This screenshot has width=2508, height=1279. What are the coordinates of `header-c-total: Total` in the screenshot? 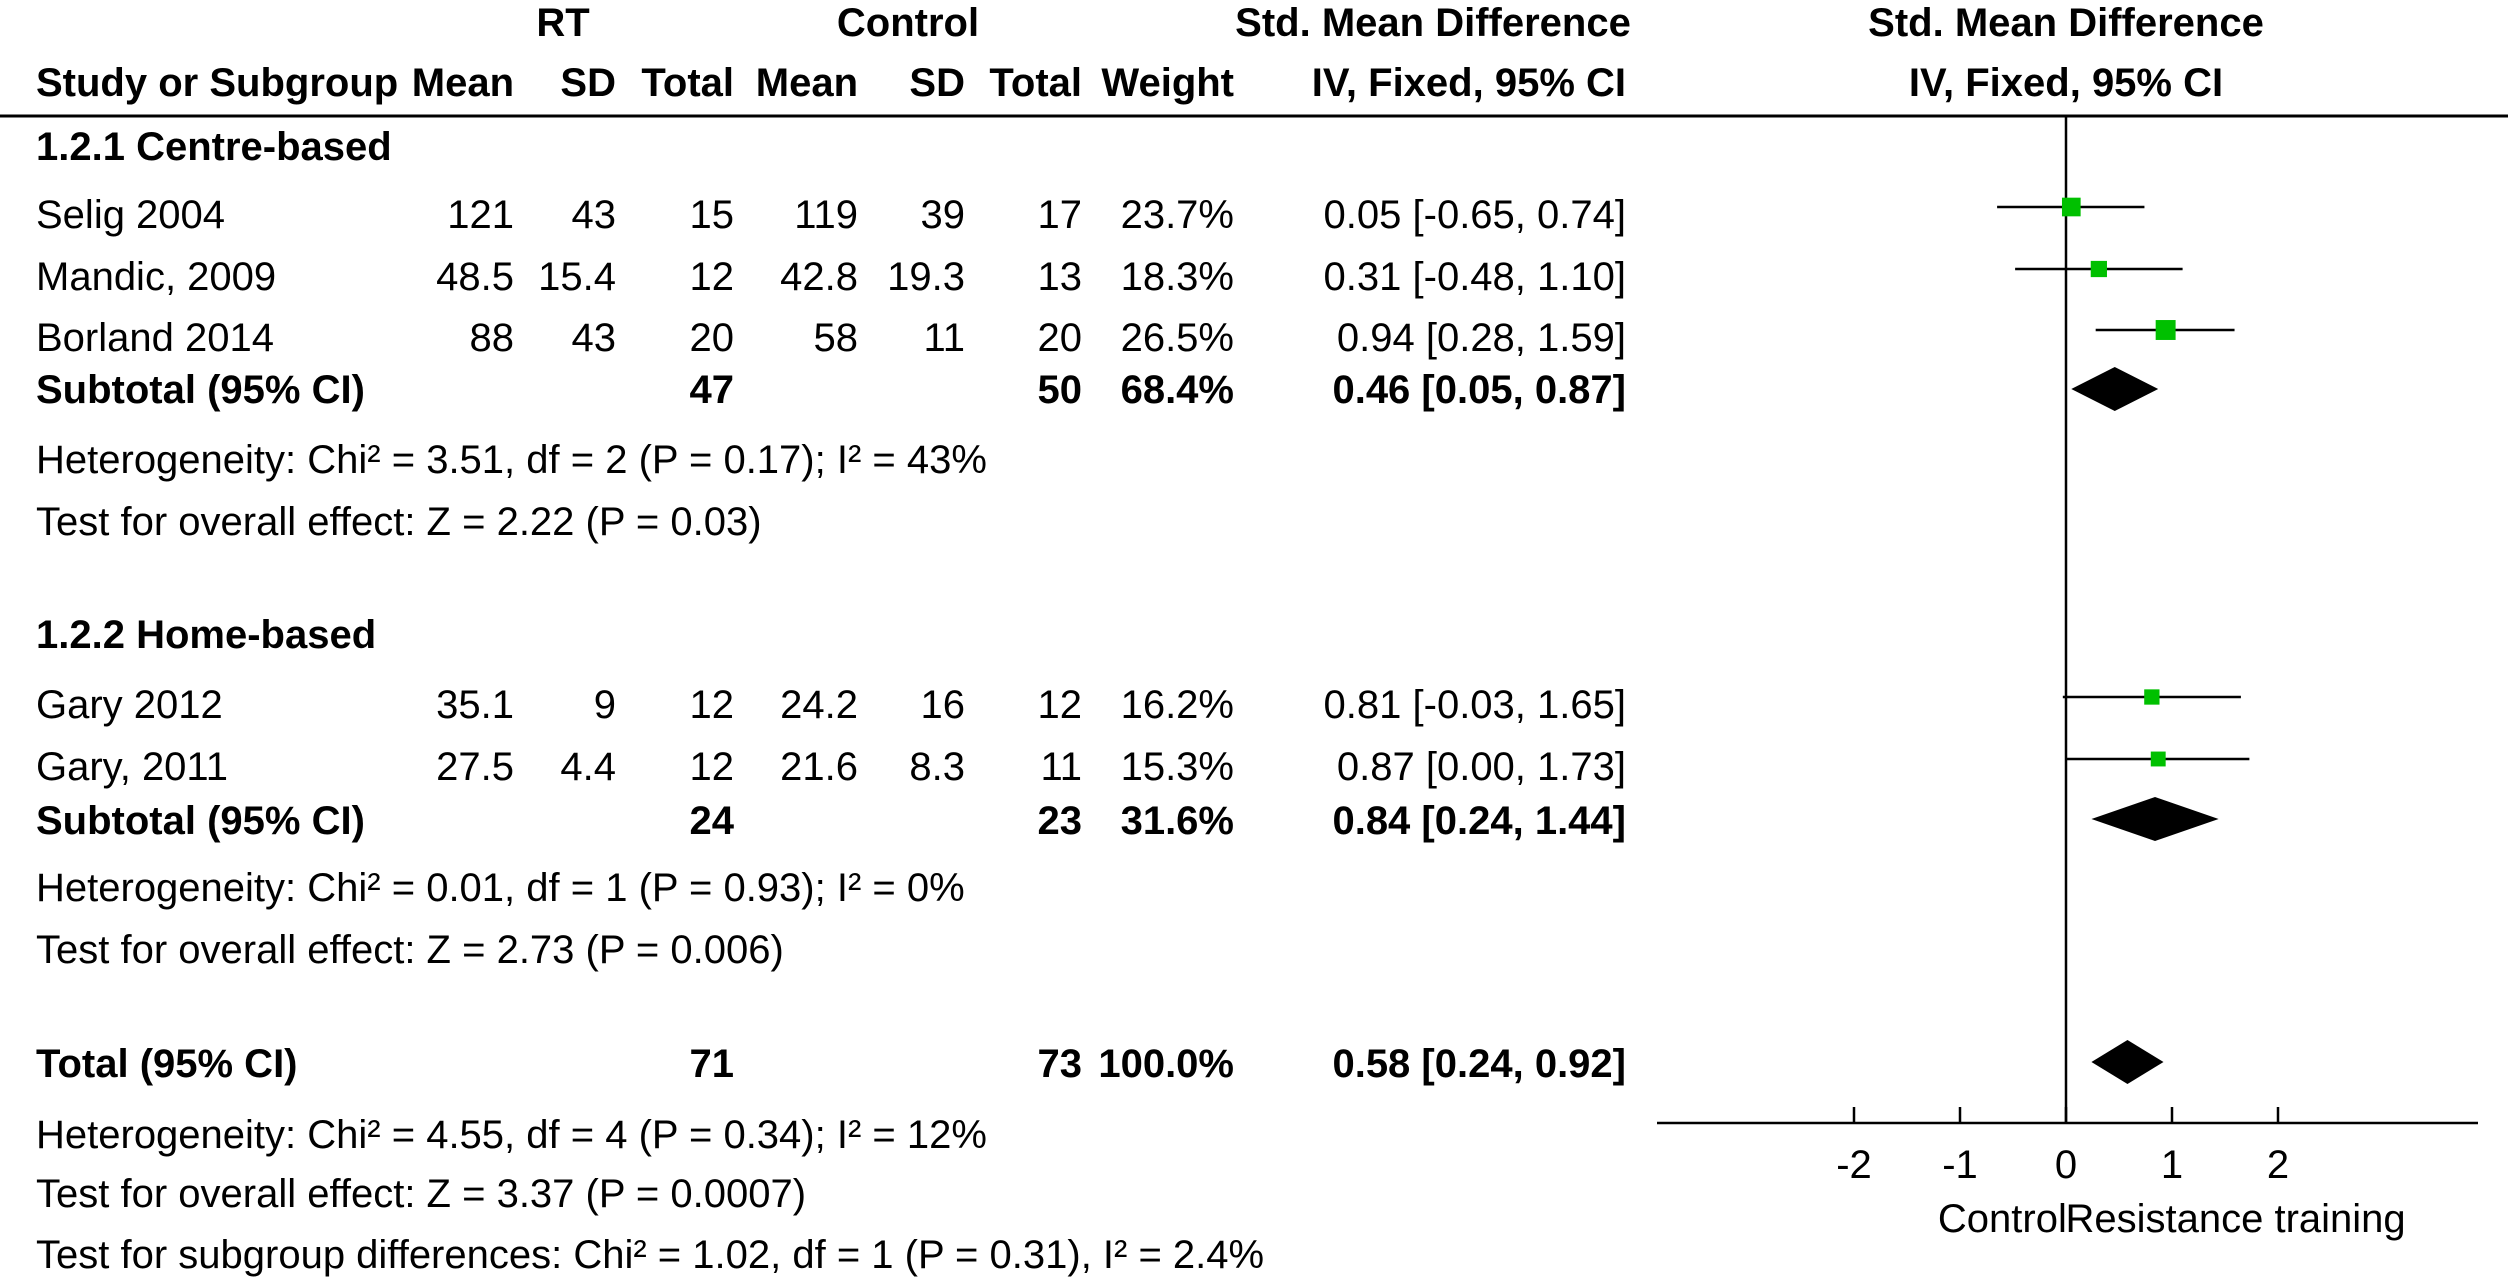 It's located at (1035, 83).